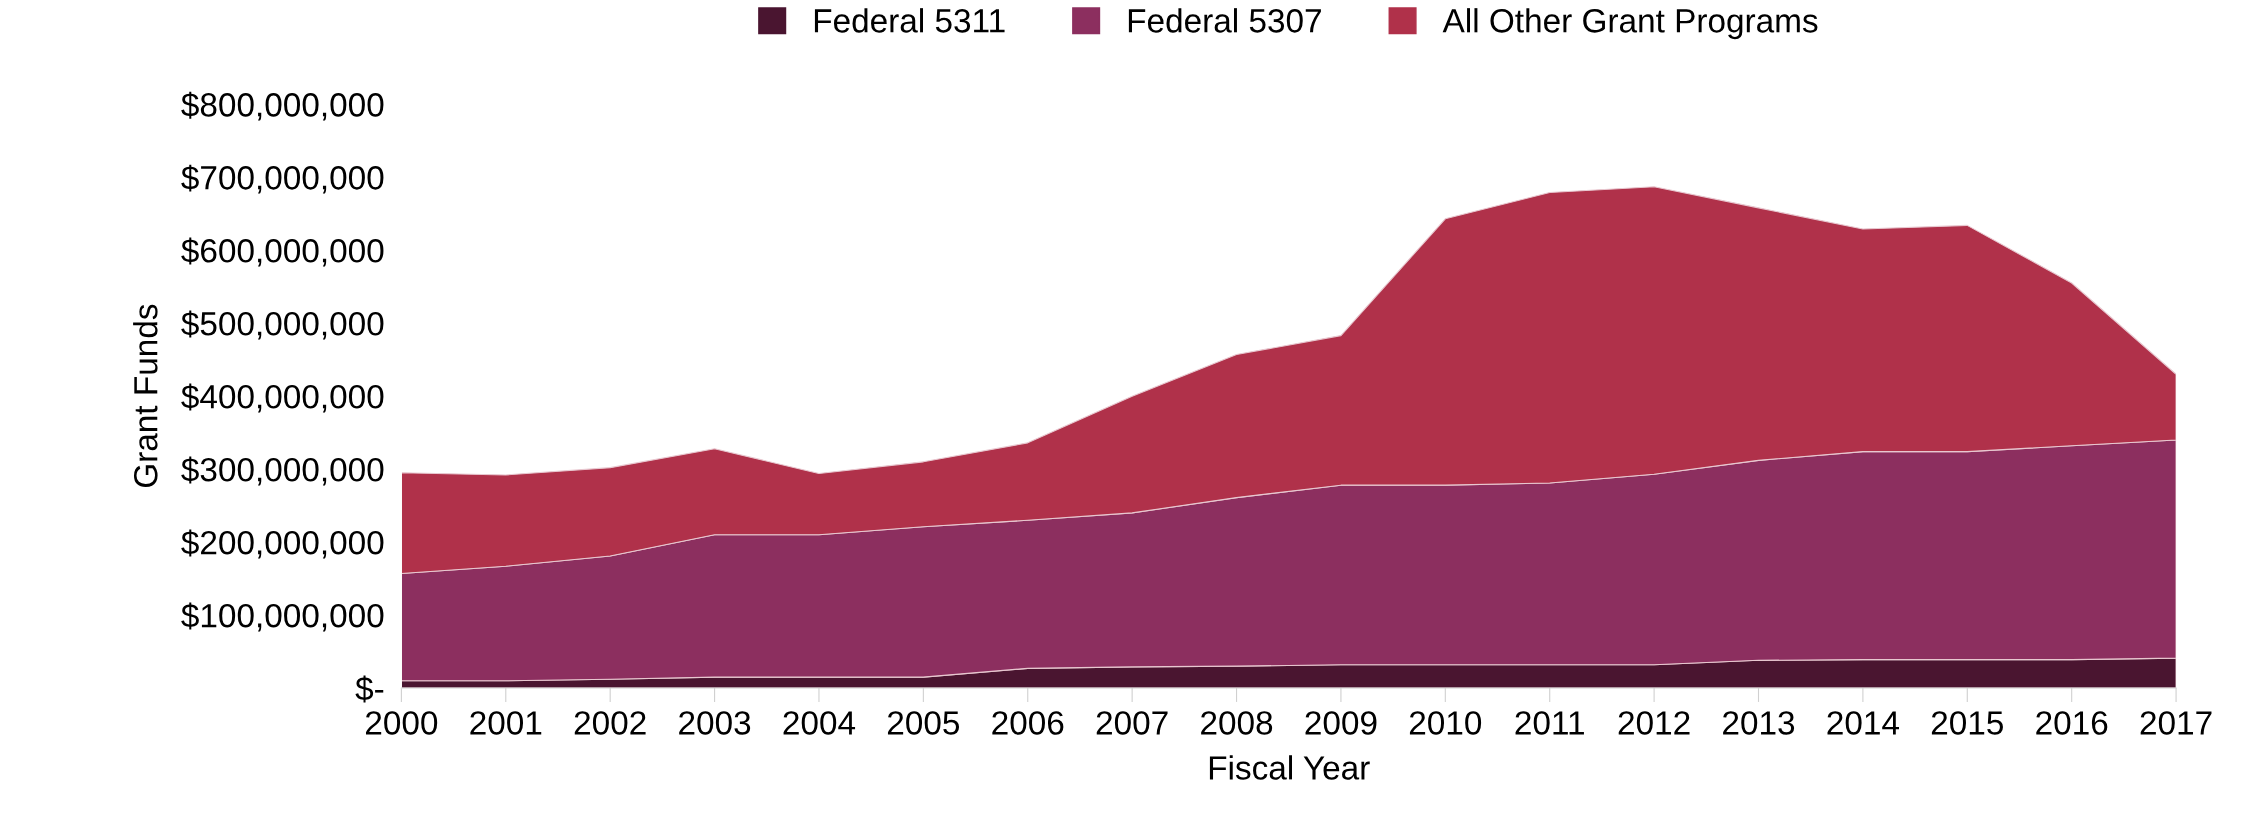 The height and width of the screenshot is (834, 2255). What do you see at coordinates (369, 689) in the screenshot?
I see `y-tick-label: $-` at bounding box center [369, 689].